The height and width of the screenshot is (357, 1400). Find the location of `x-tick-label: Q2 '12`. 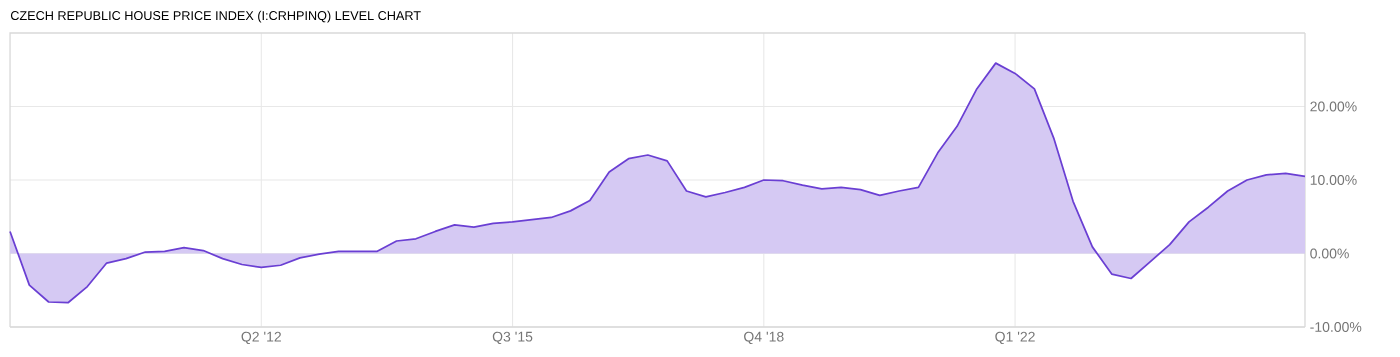

x-tick-label: Q2 '12 is located at coordinates (261, 338).